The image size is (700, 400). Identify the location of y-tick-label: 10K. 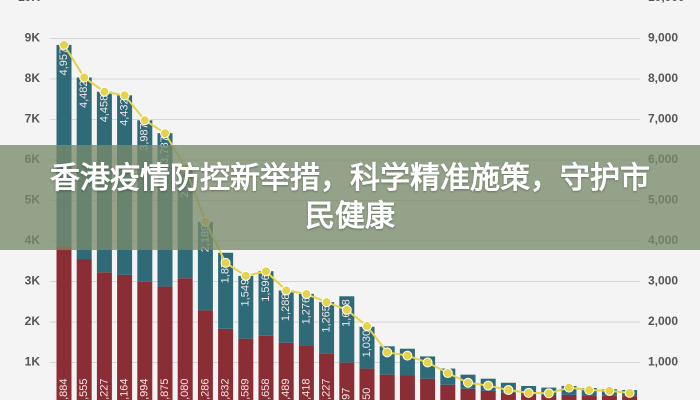
(29, 2).